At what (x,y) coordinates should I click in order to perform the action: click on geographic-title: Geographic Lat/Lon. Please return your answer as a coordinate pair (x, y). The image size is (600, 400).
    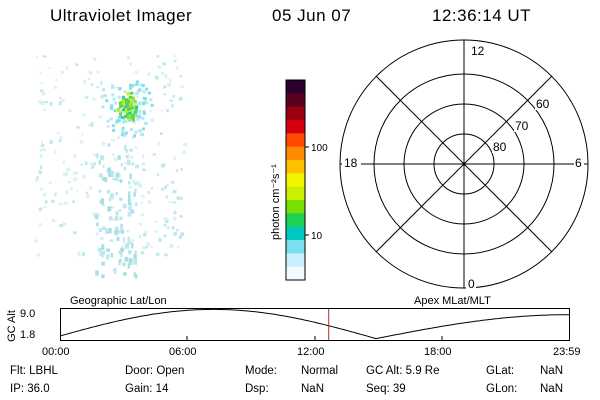
    Looking at the image, I should click on (118, 301).